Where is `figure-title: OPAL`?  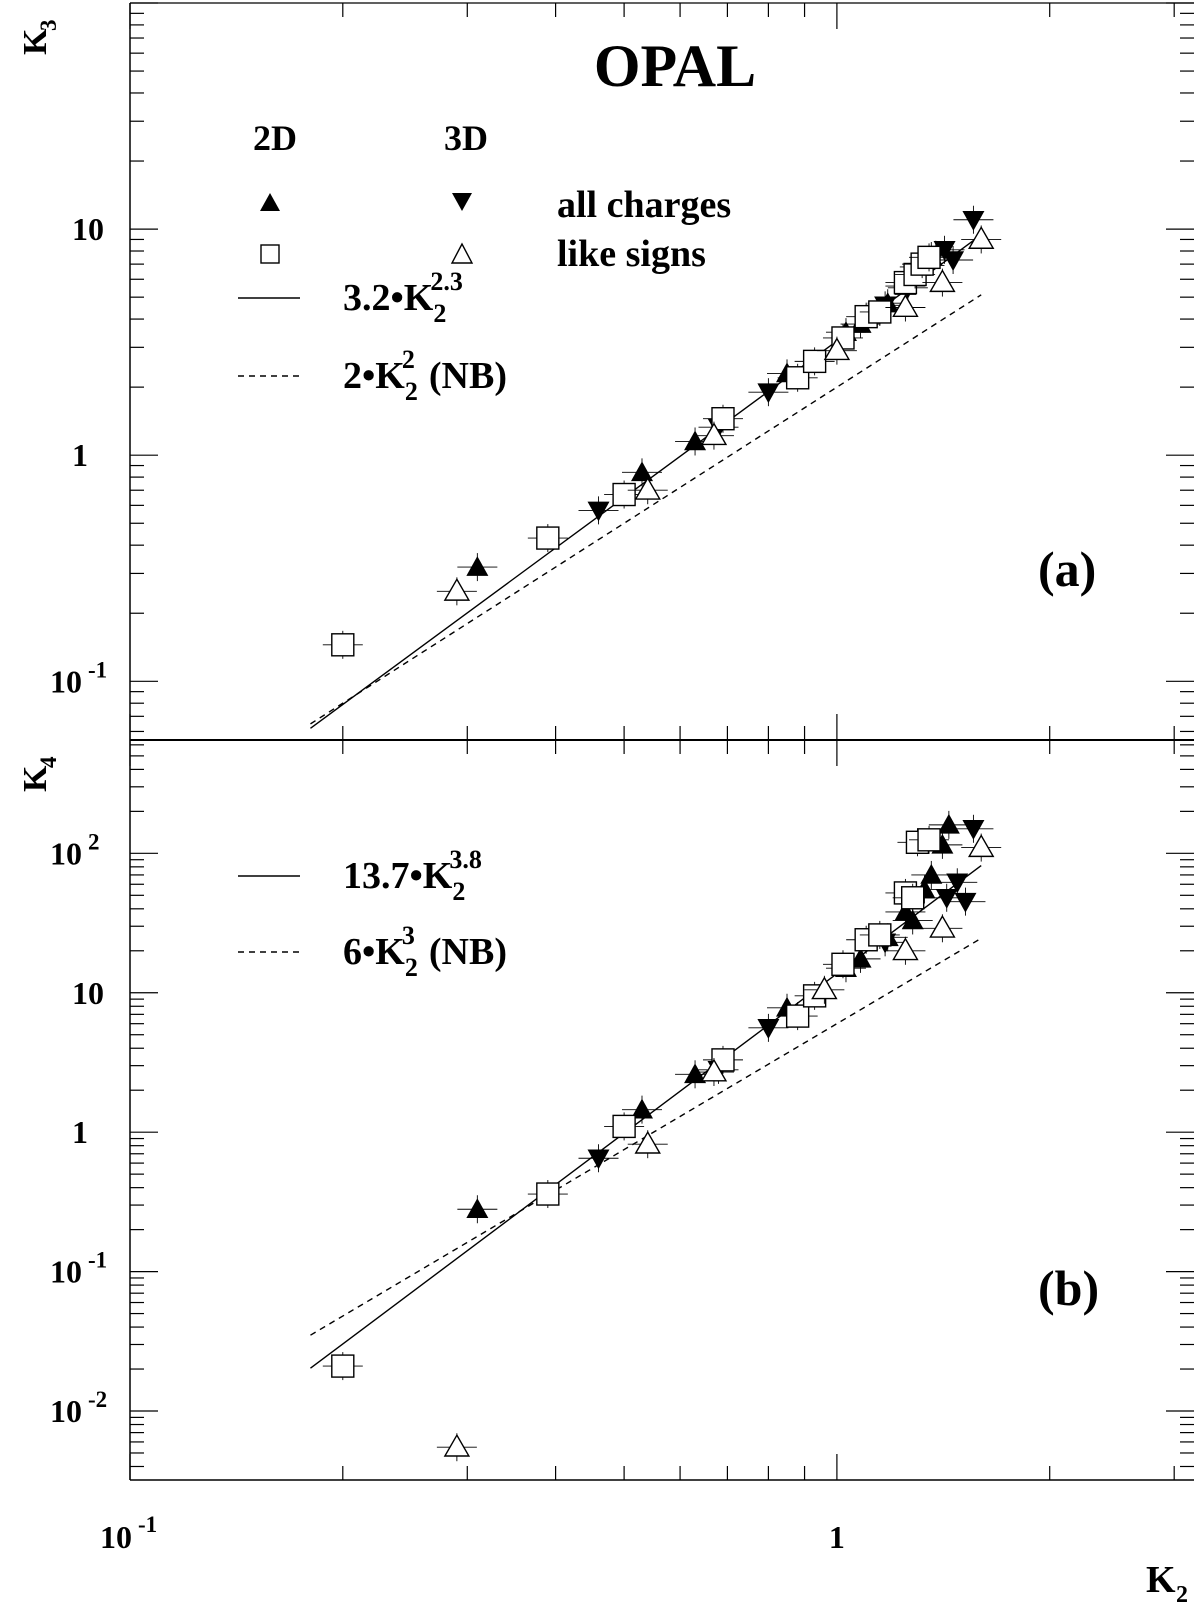
figure-title: OPAL is located at coordinates (675, 66).